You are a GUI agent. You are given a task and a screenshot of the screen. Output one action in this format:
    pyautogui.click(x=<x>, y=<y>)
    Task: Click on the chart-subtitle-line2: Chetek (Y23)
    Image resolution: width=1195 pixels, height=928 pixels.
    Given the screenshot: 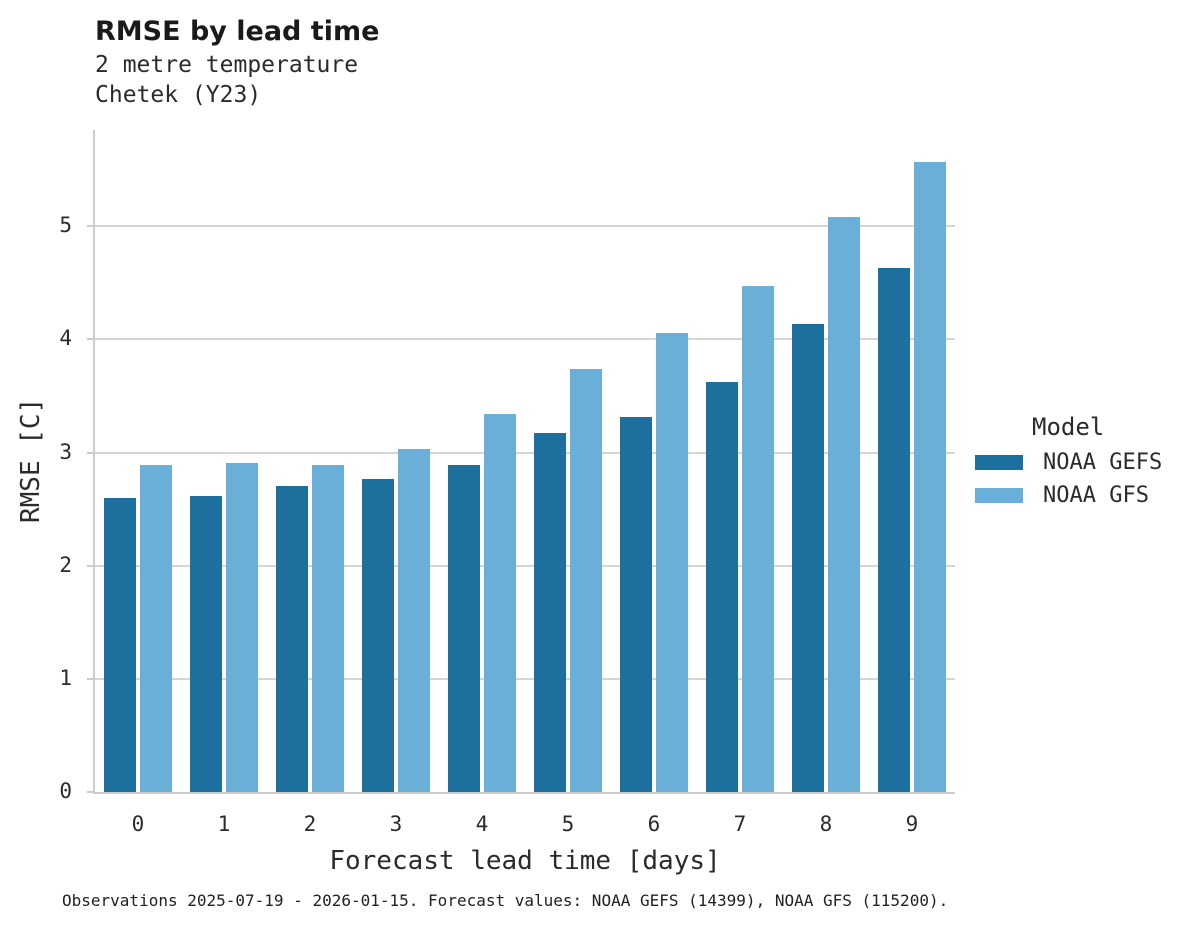 What is the action you would take?
    pyautogui.click(x=178, y=95)
    